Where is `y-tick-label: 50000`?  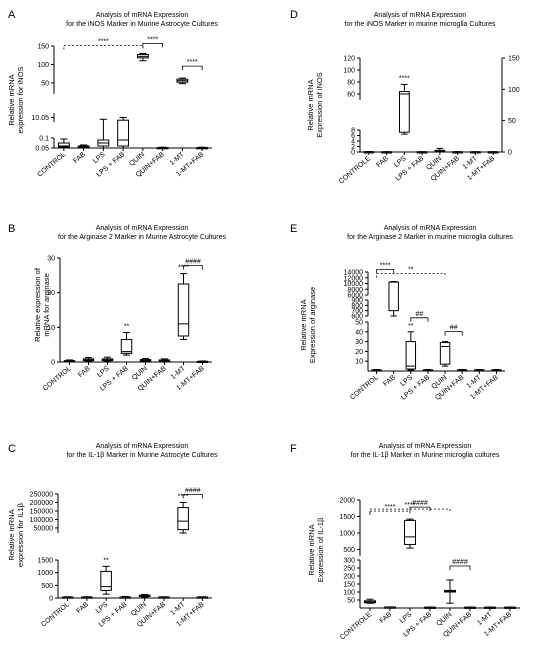 y-tick-label: 50000 is located at coordinates (44, 528).